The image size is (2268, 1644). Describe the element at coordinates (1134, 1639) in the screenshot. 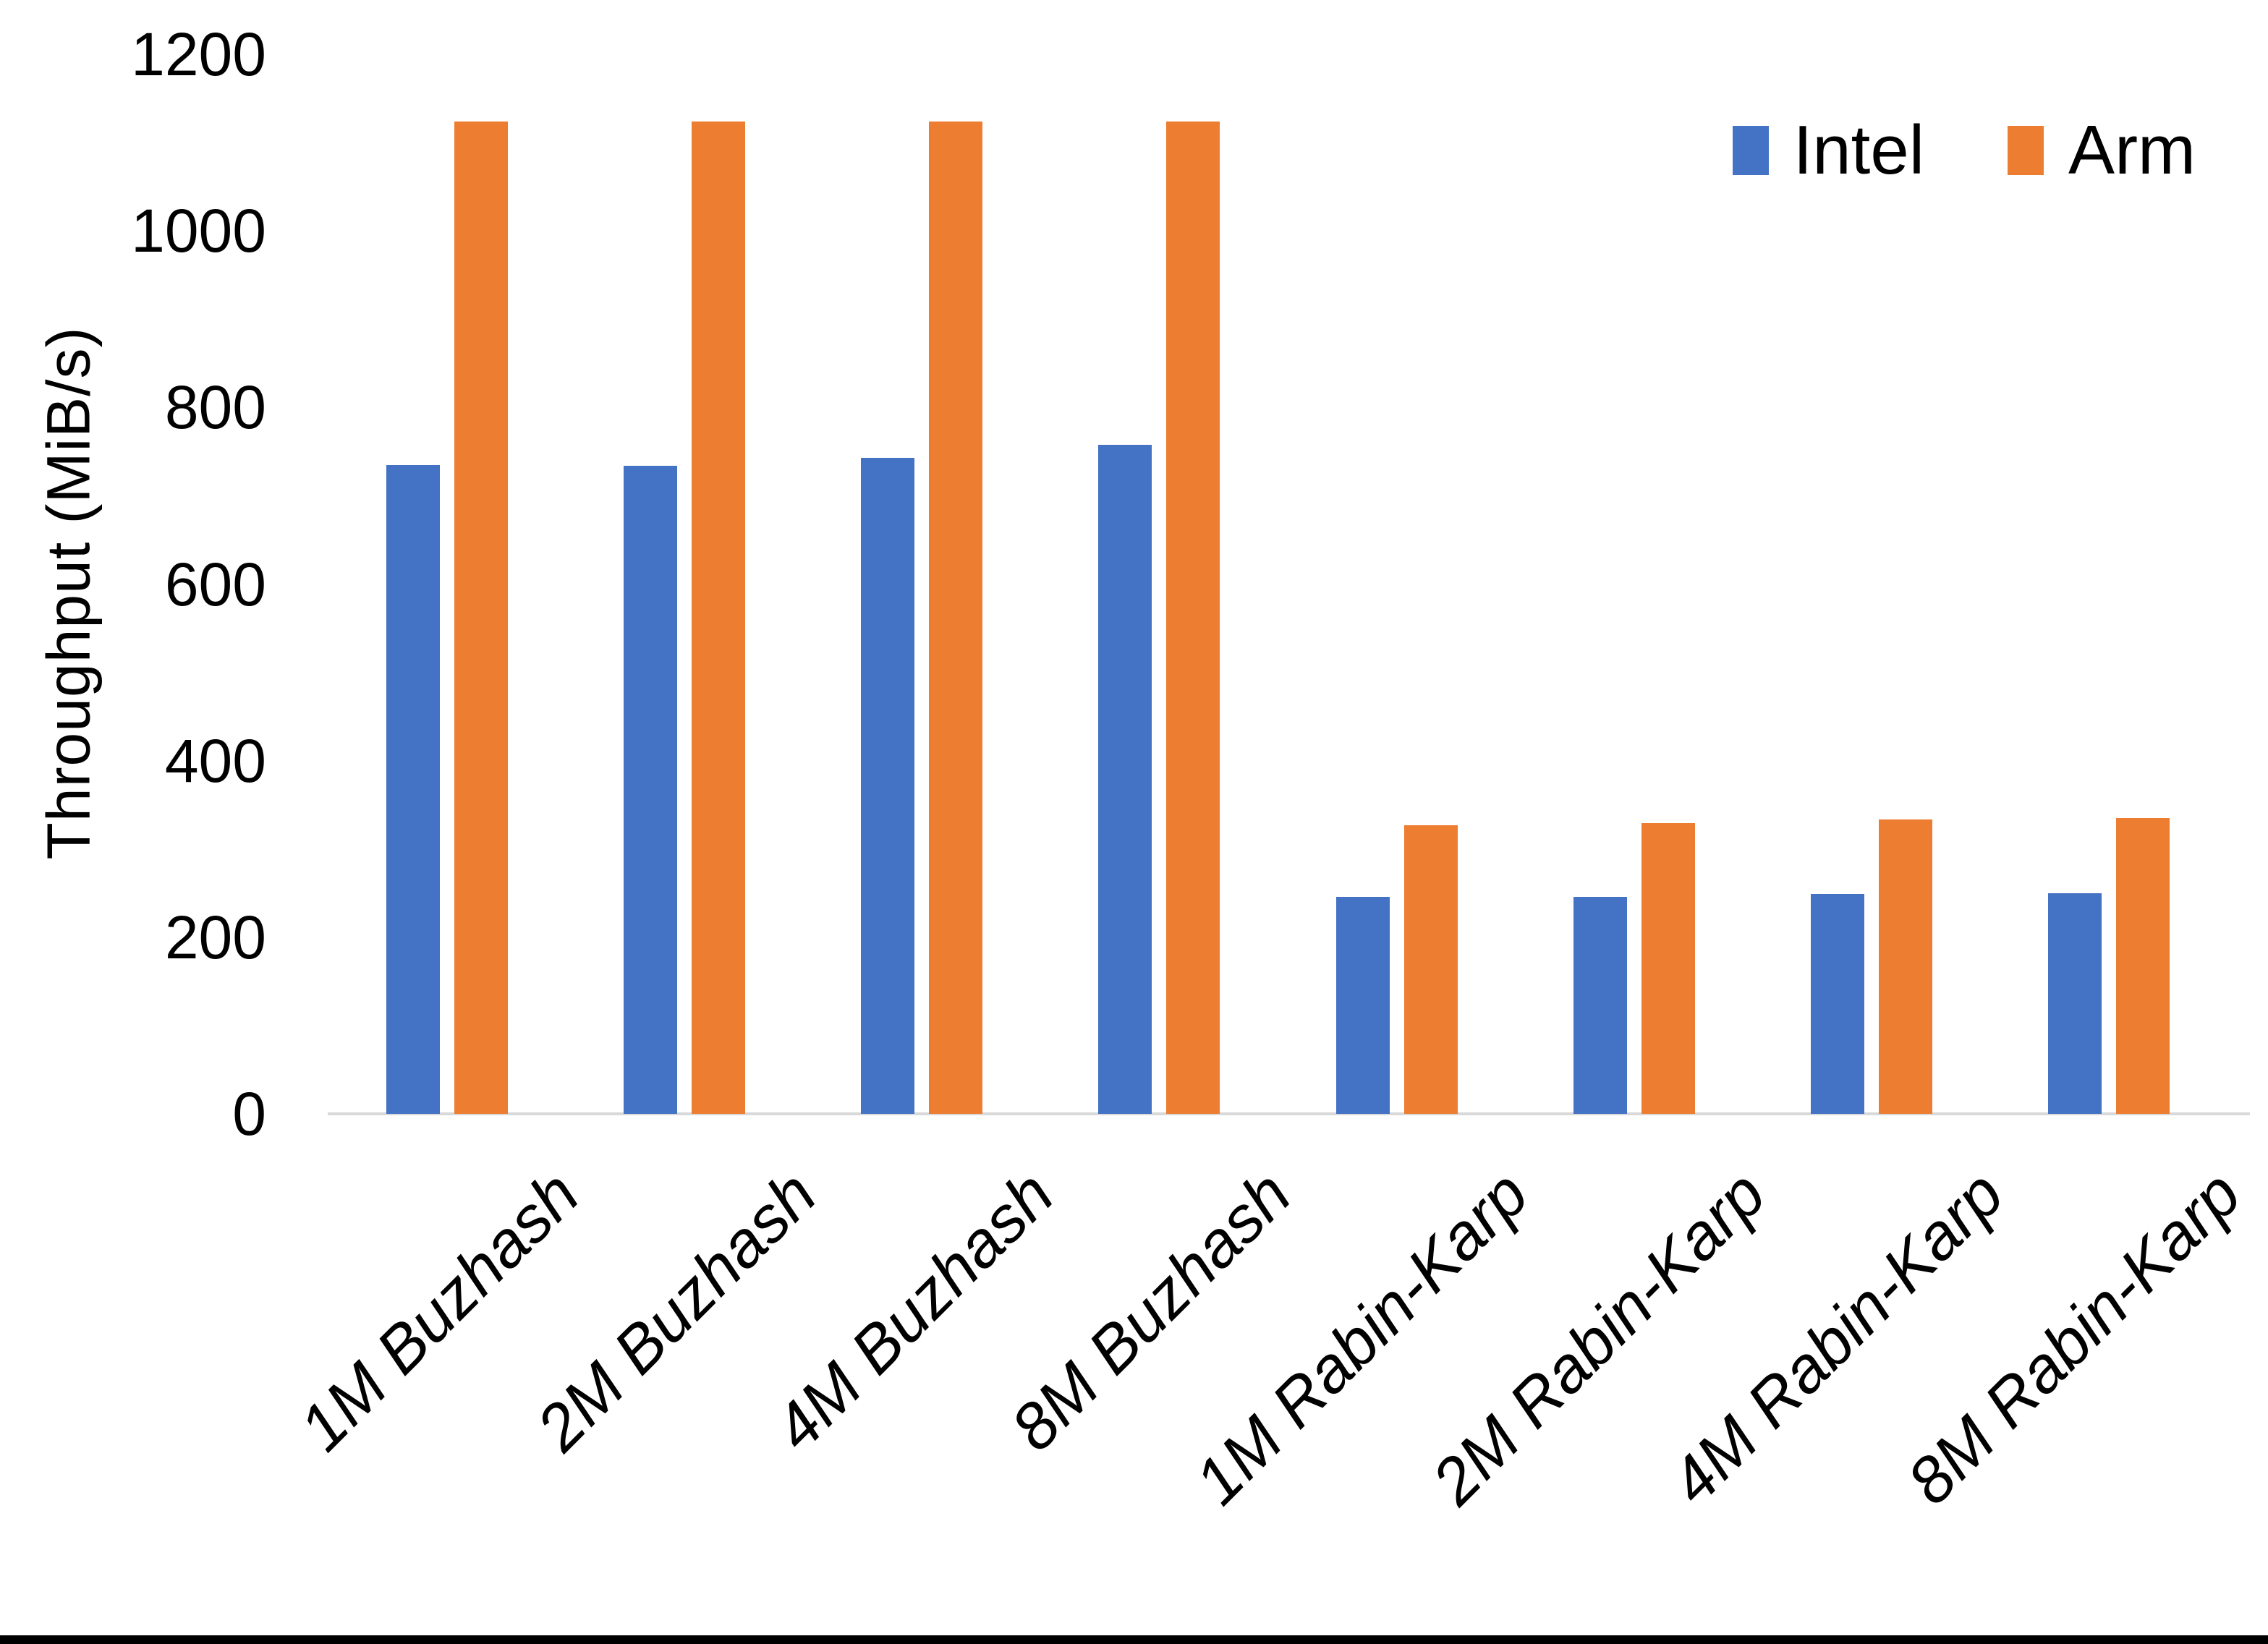

I see `bottom-border` at that location.